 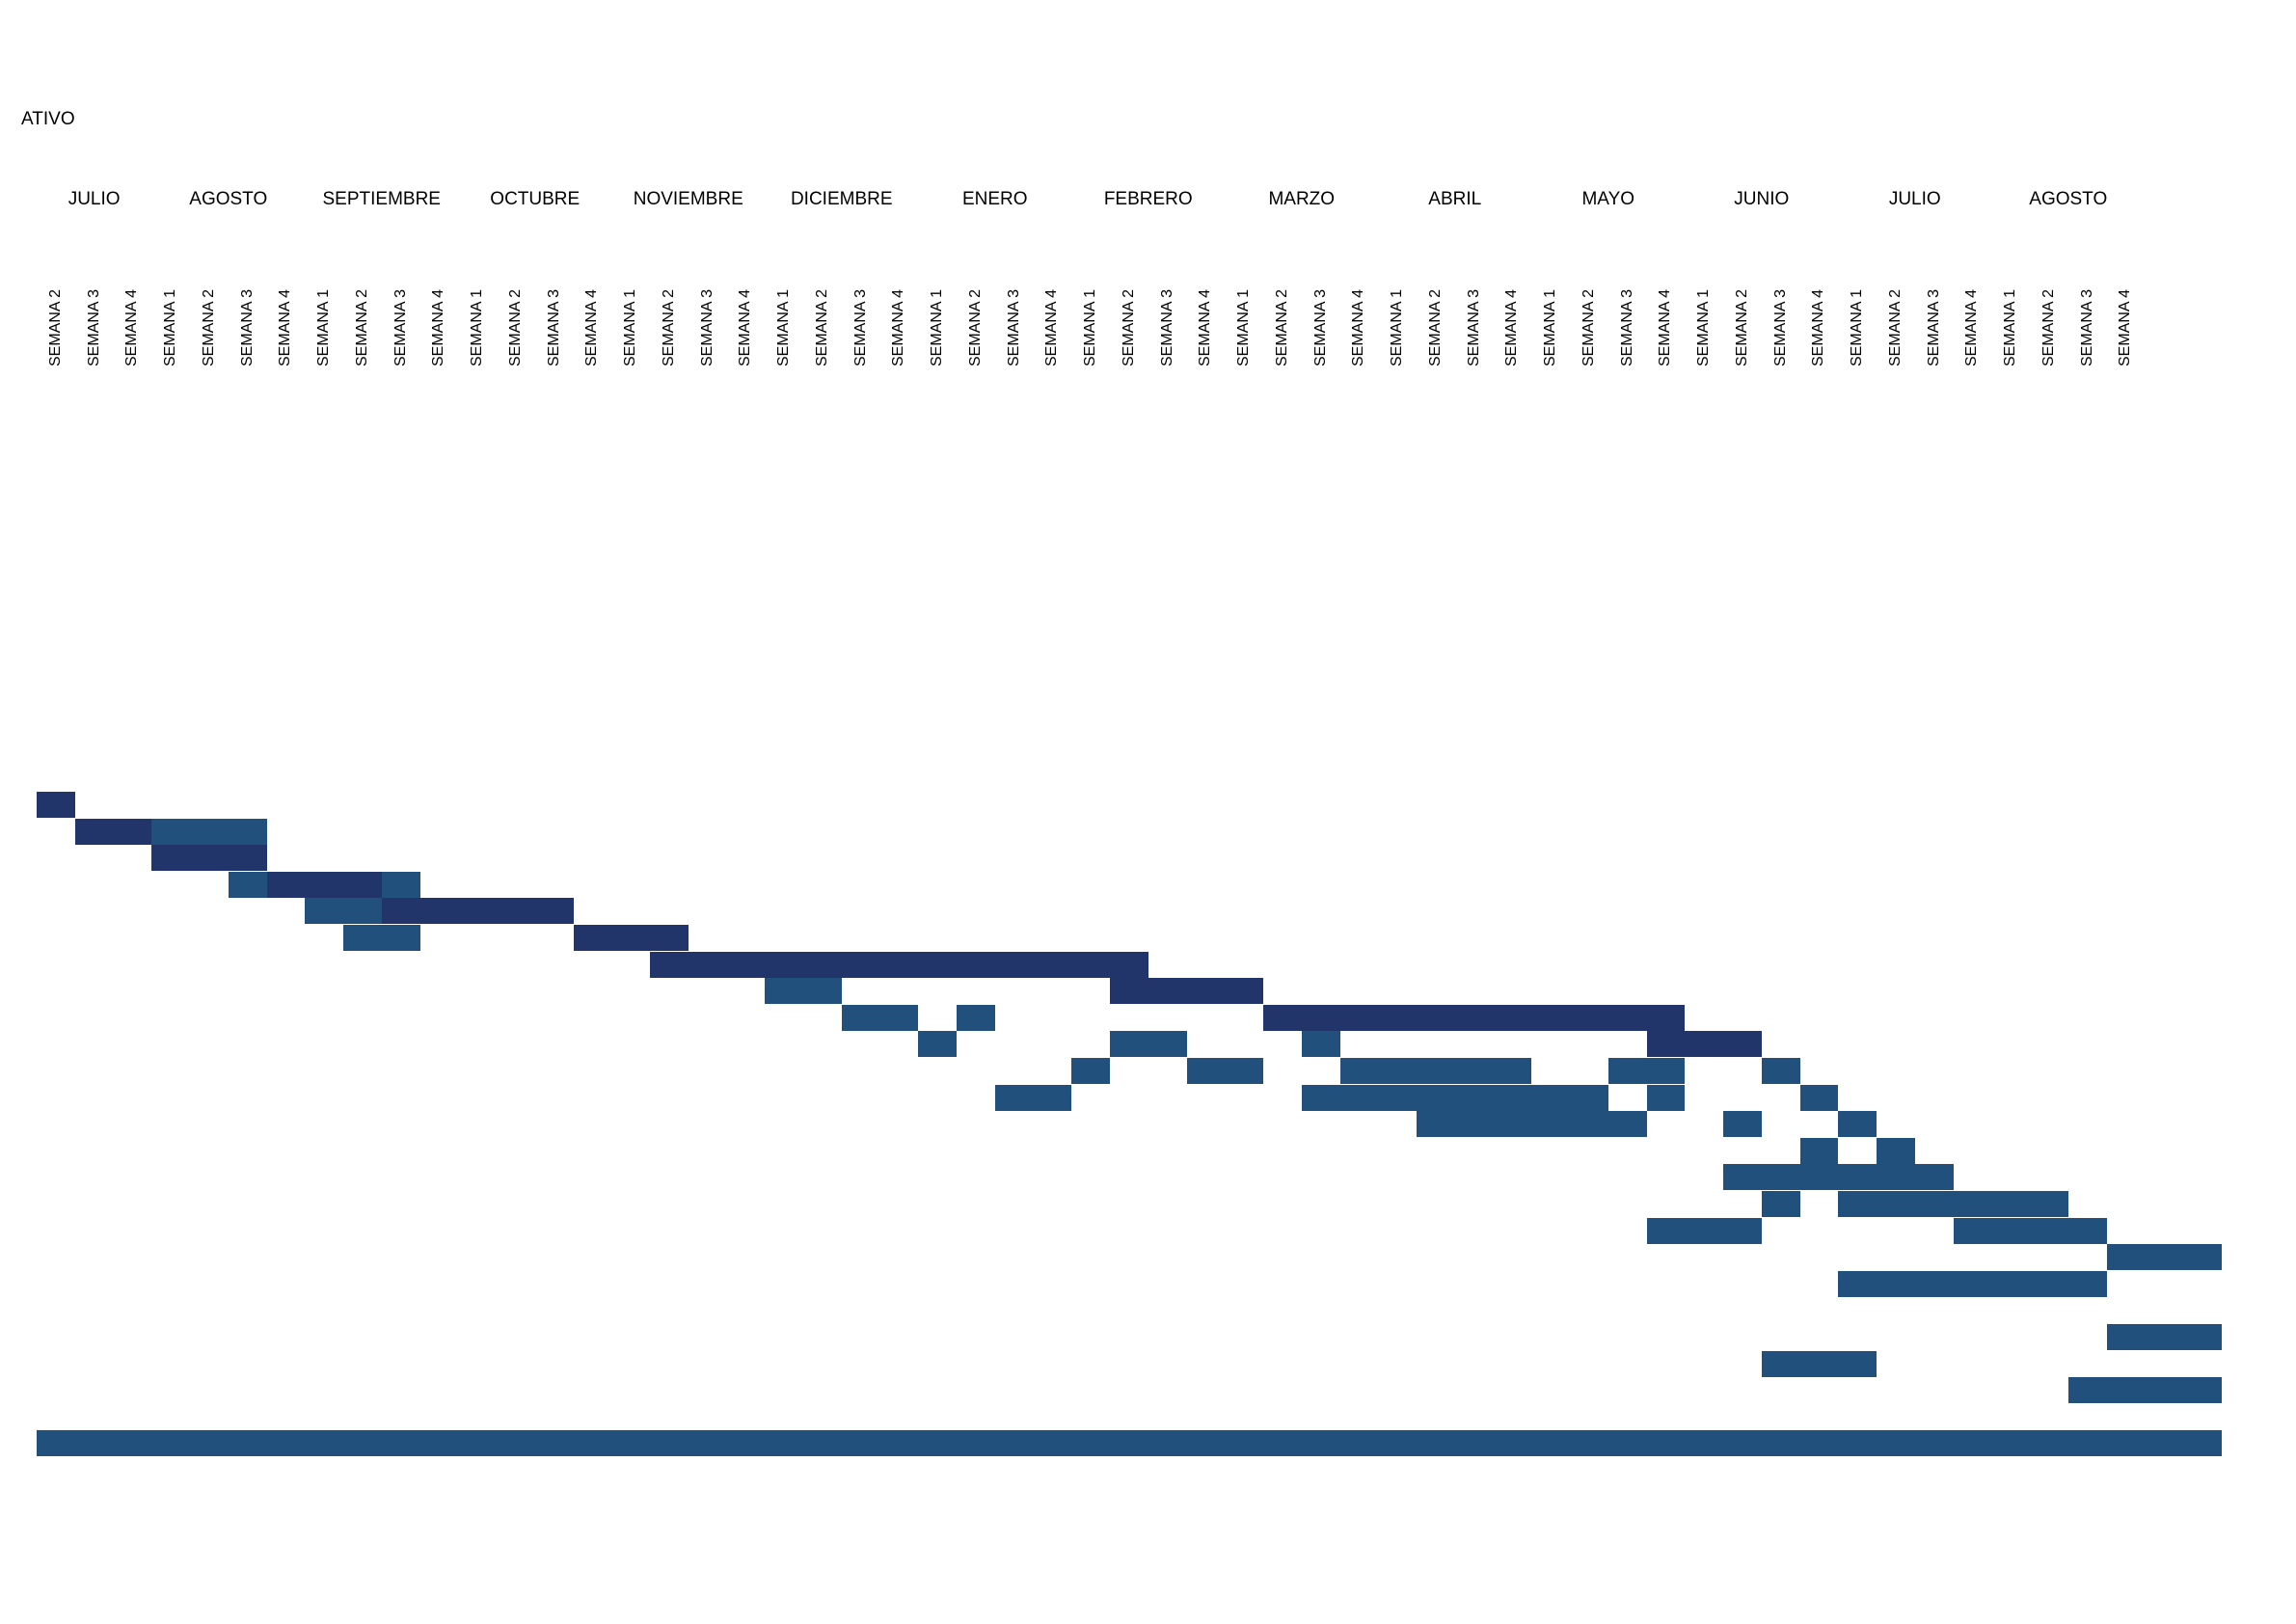 I want to click on month-label: OCTUBRE, so click(x=535, y=199).